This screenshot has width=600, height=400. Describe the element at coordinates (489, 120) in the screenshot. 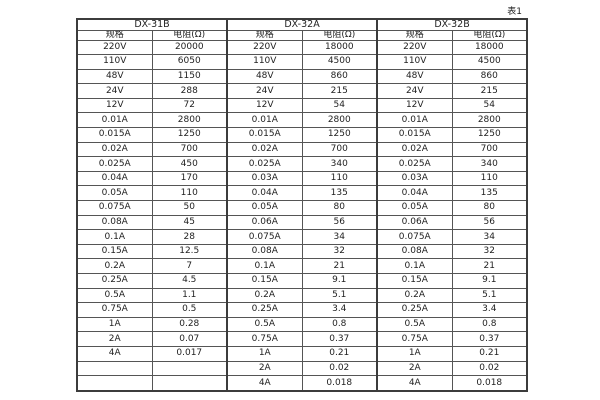

I see `resistance-cell: 2800` at that location.